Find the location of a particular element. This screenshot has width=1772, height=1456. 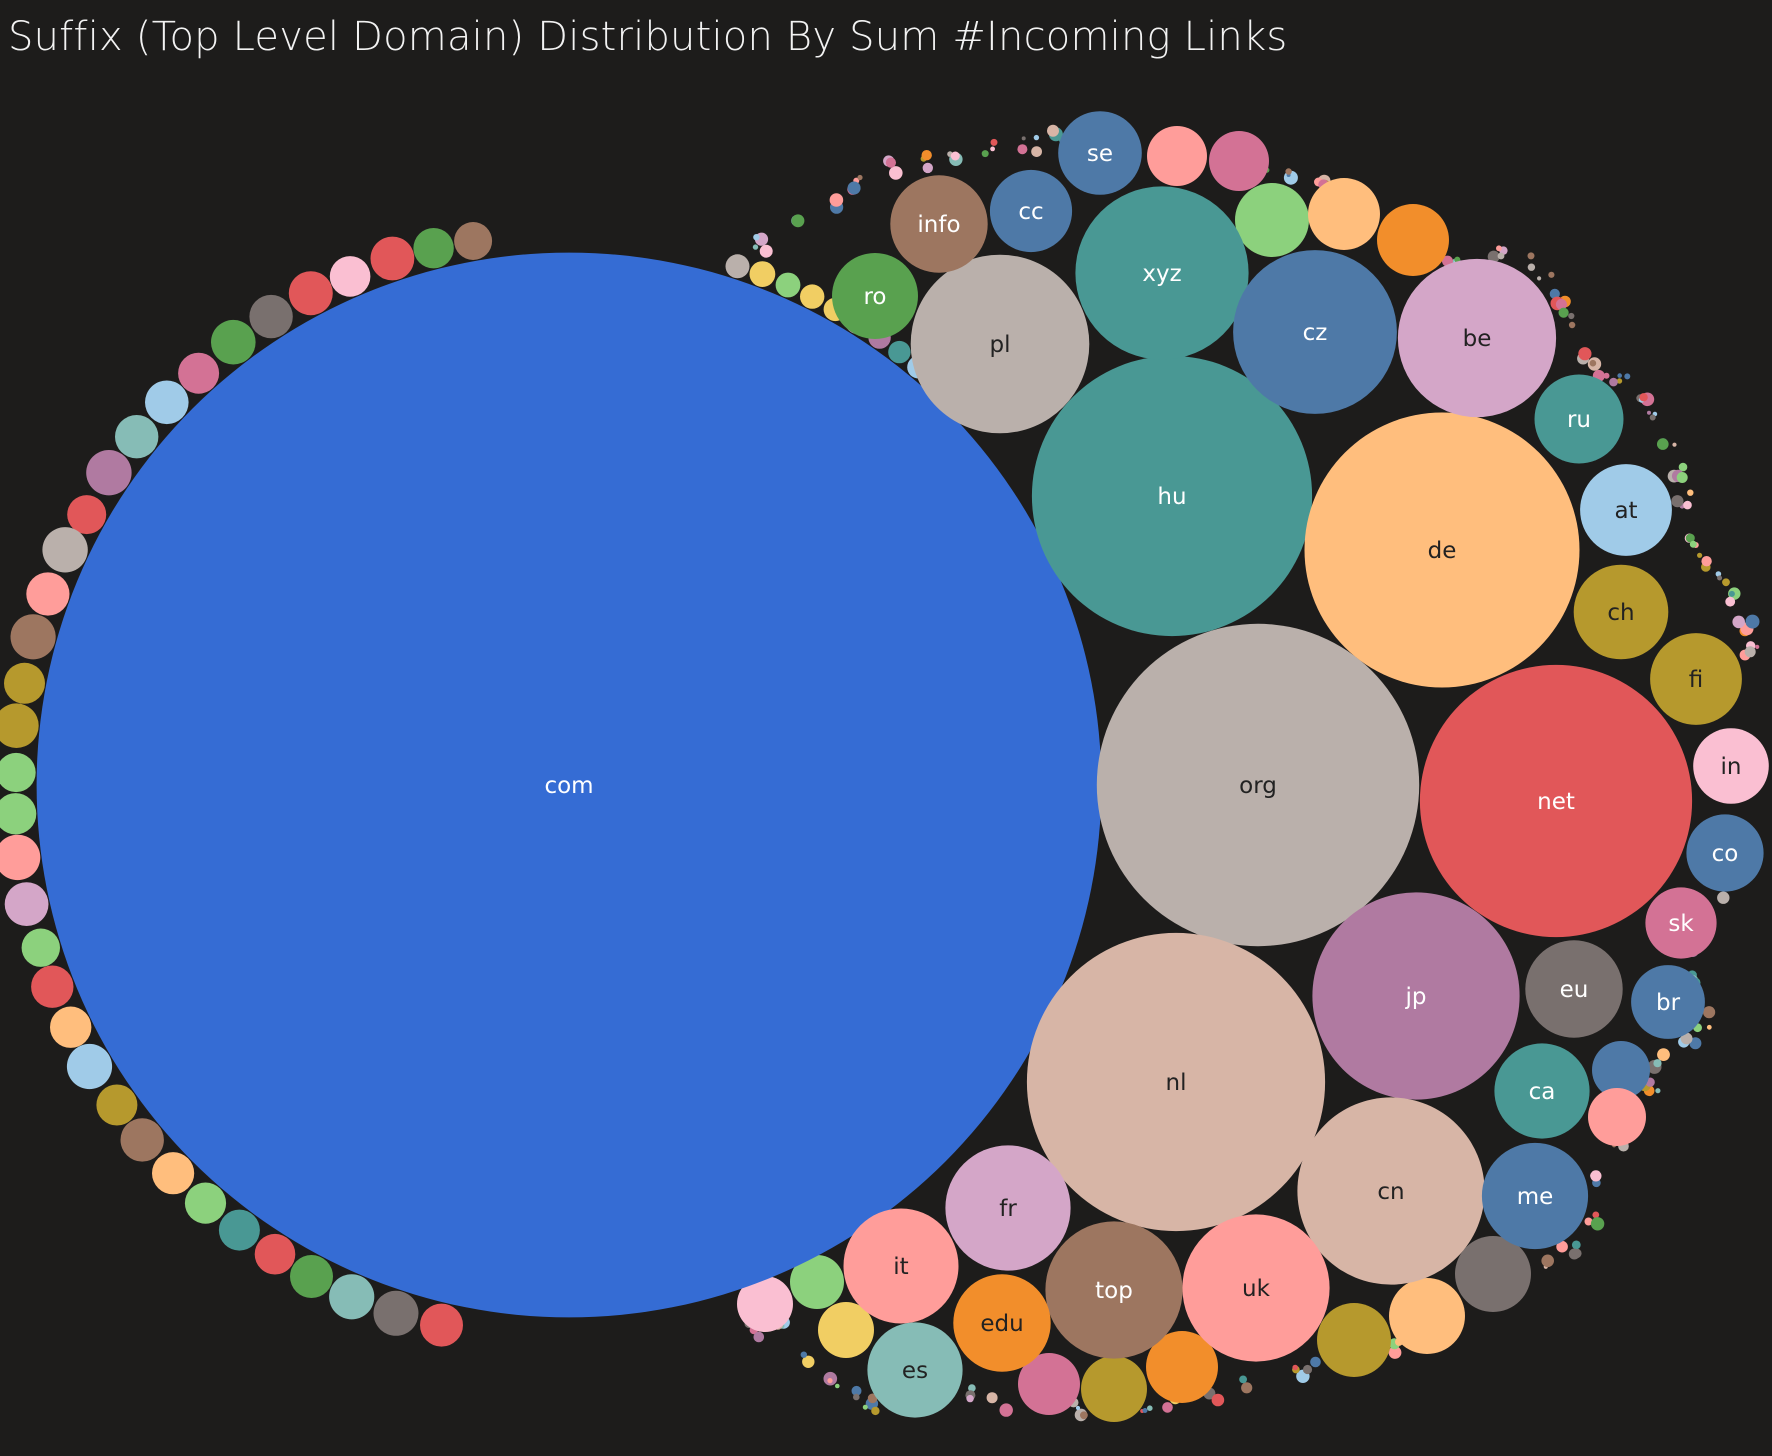

bubble-ro is located at coordinates (875, 296).